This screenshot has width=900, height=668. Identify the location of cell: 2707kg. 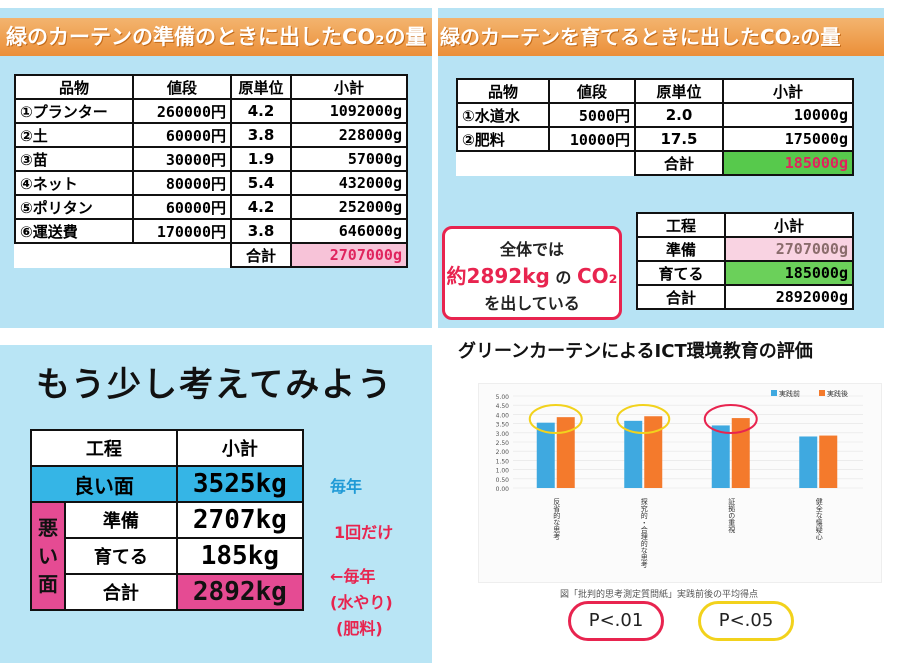
(240, 520).